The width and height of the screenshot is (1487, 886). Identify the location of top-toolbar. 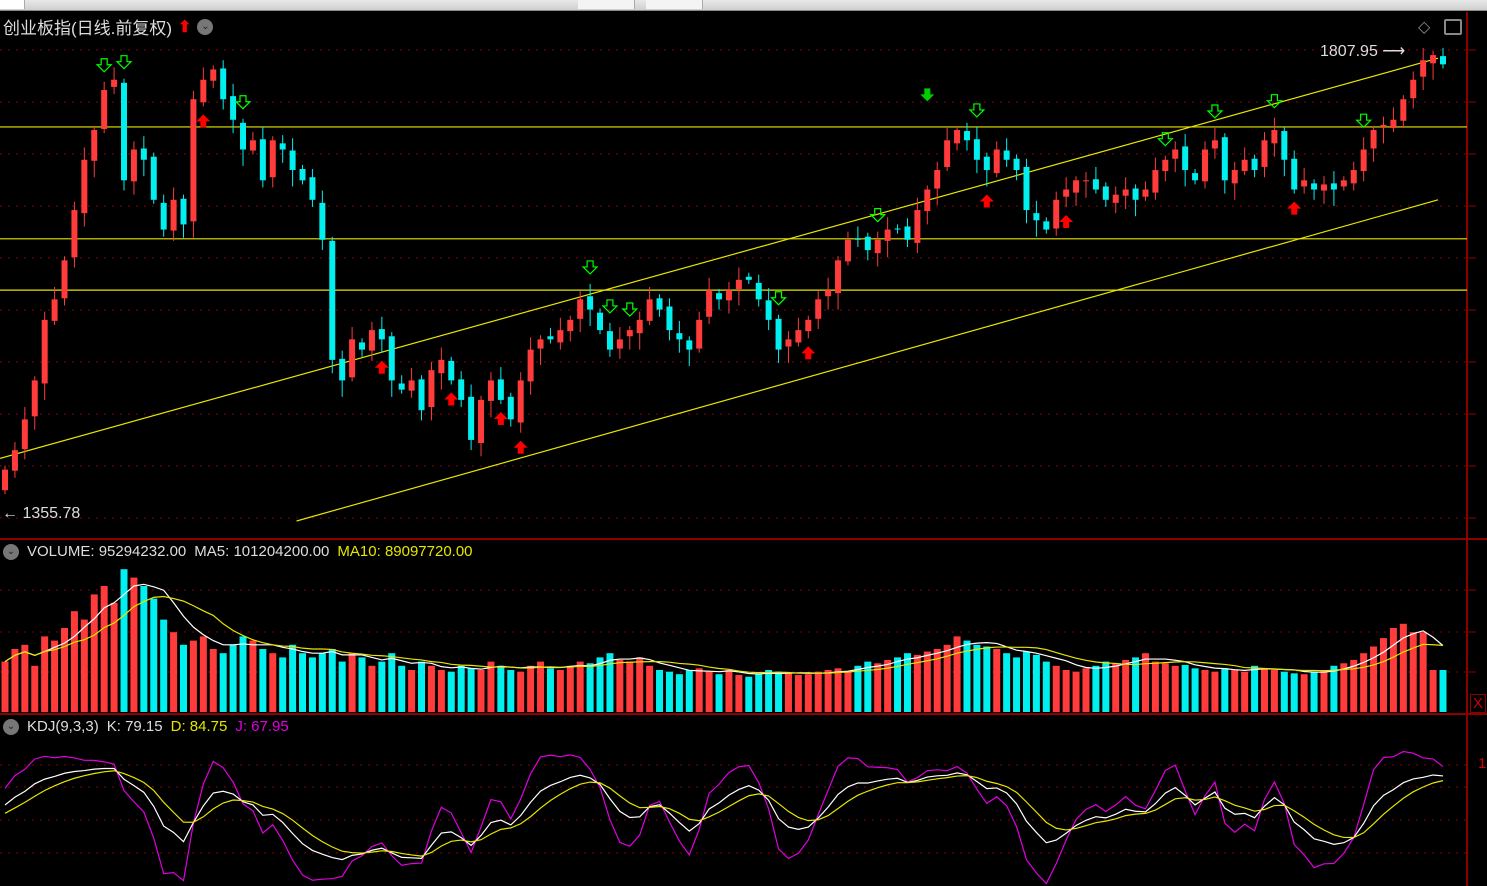
(743, 5).